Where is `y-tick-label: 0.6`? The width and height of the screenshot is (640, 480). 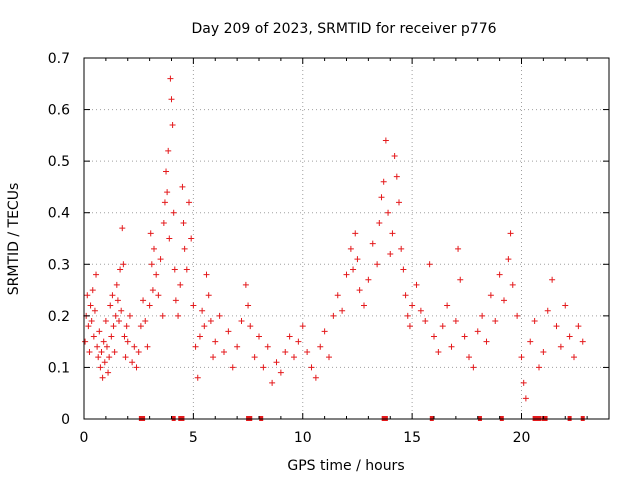
y-tick-label: 0.6 is located at coordinates (59, 111).